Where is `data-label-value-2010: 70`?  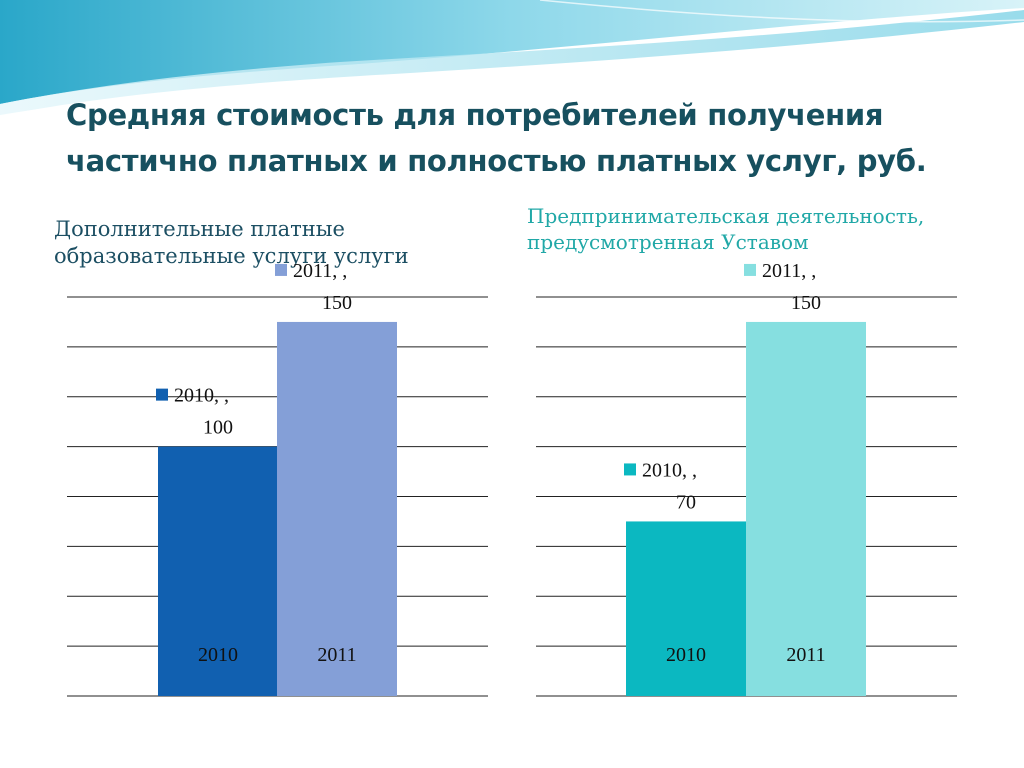 data-label-value-2010: 70 is located at coordinates (686, 502).